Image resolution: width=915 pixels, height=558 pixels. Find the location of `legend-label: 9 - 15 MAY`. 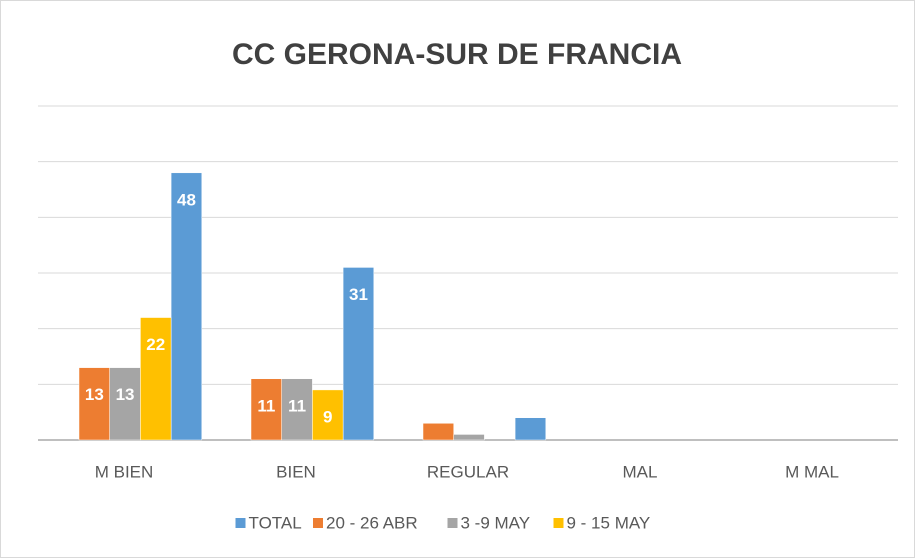

legend-label: 9 - 15 MAY is located at coordinates (609, 522).